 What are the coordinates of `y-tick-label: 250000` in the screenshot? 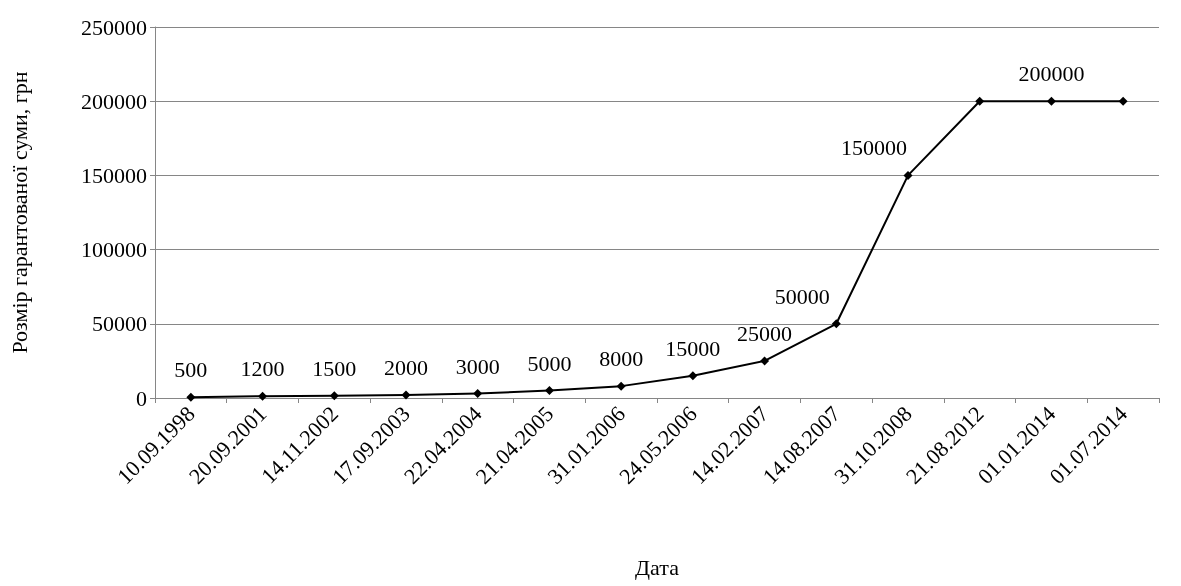 It's located at (114, 27).